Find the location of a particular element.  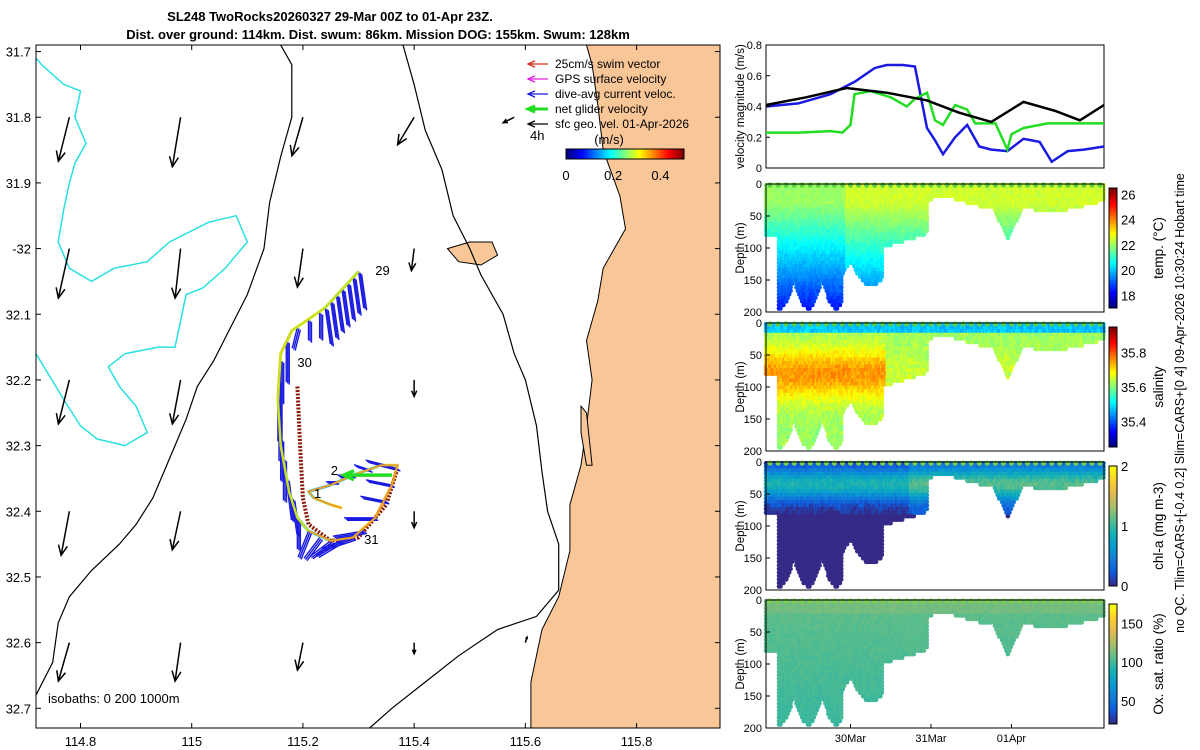

map-xtick-label: 115.6 is located at coordinates (526, 741).